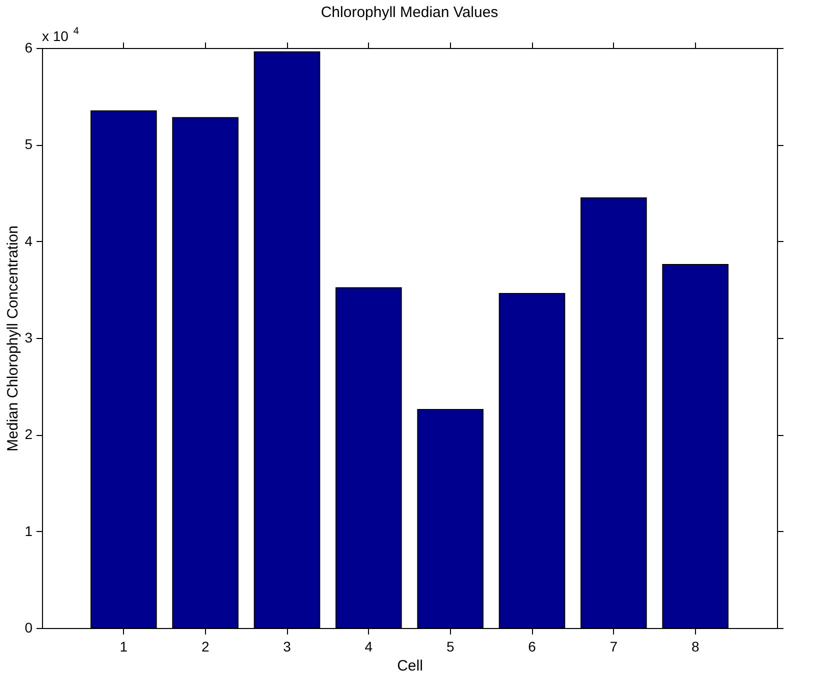  Describe the element at coordinates (287, 646) in the screenshot. I see `x-tick-label: 3` at that location.